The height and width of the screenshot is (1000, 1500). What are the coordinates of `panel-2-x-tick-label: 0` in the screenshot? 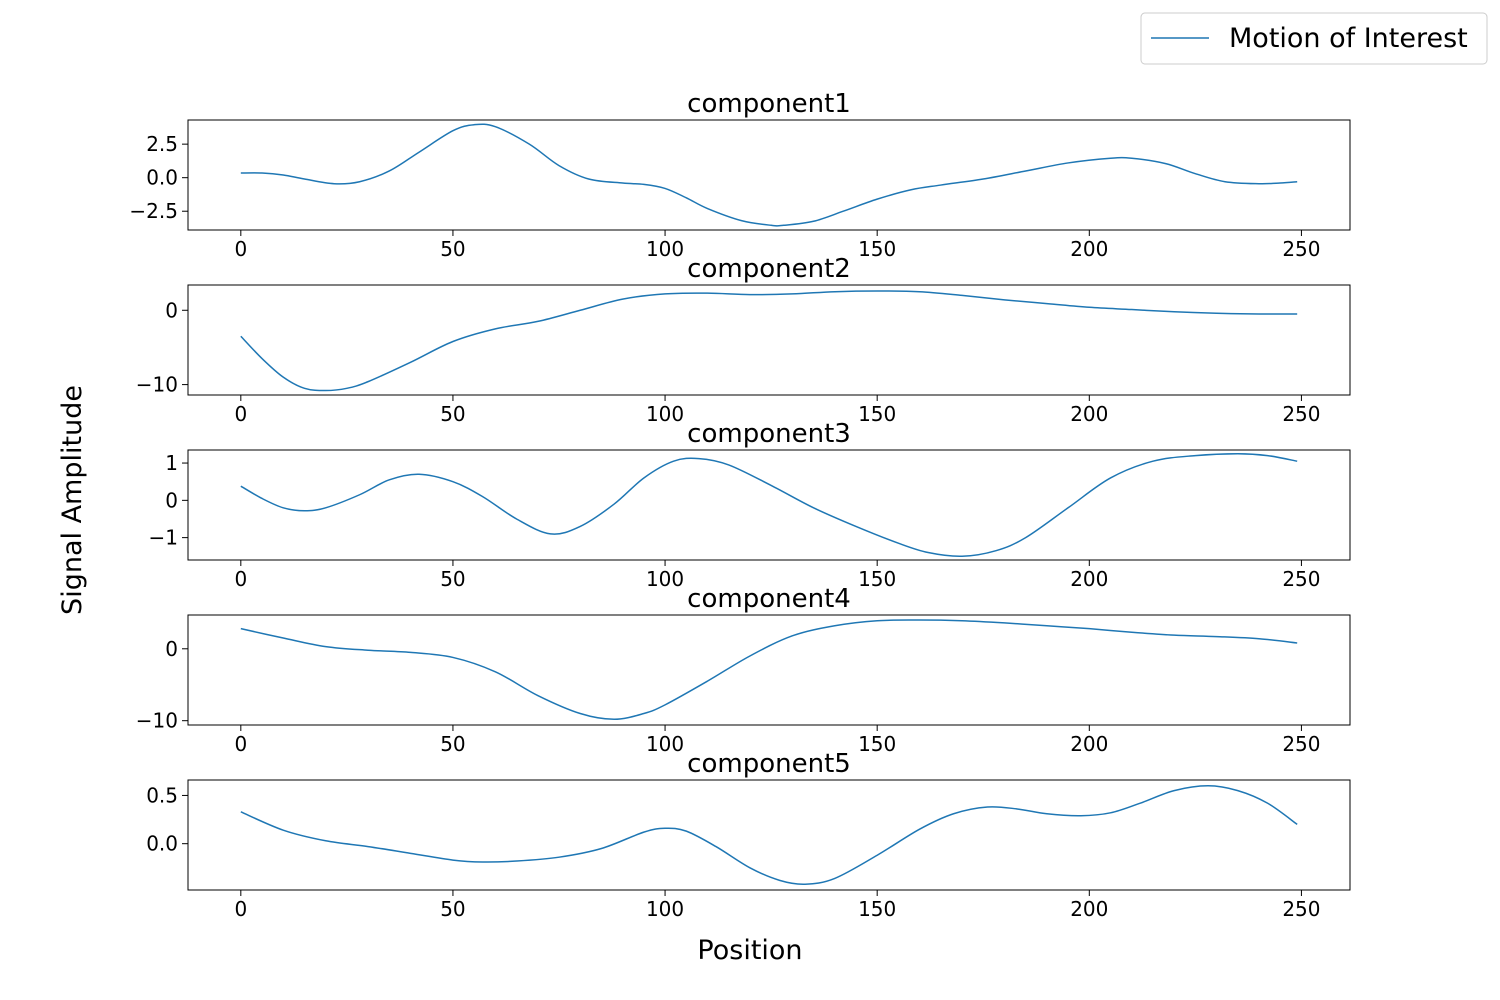 It's located at (240, 414).